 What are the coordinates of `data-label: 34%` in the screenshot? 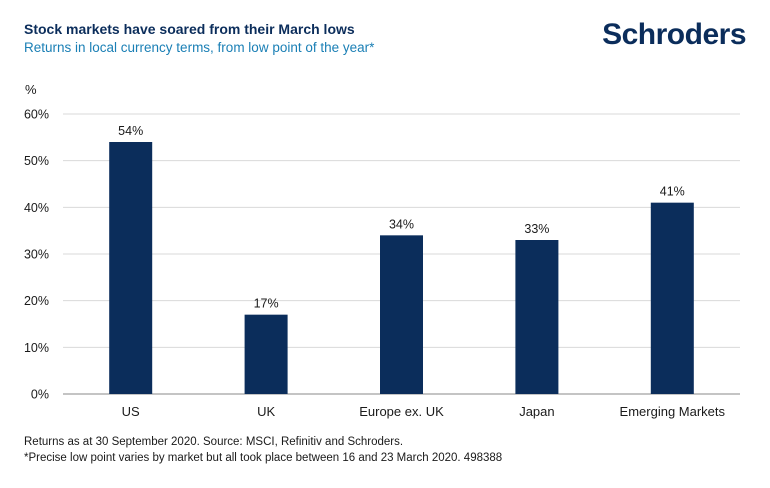 It's located at (401, 224).